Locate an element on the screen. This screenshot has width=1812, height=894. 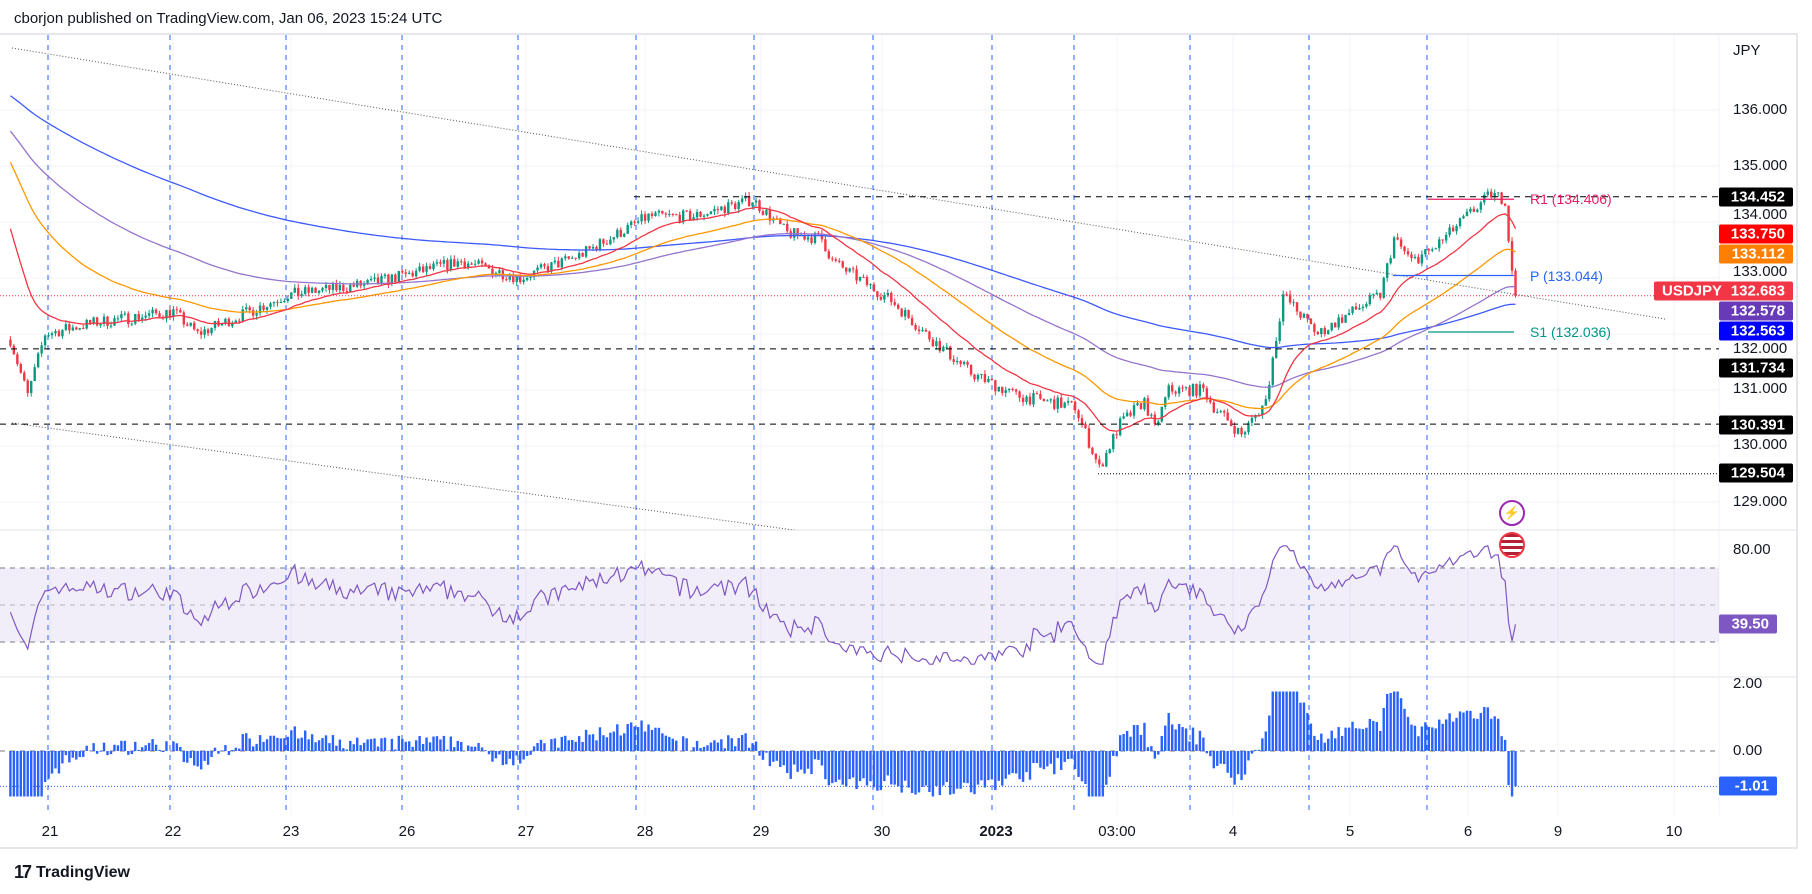
price-tick-label: 133.000 is located at coordinates (1760, 271).